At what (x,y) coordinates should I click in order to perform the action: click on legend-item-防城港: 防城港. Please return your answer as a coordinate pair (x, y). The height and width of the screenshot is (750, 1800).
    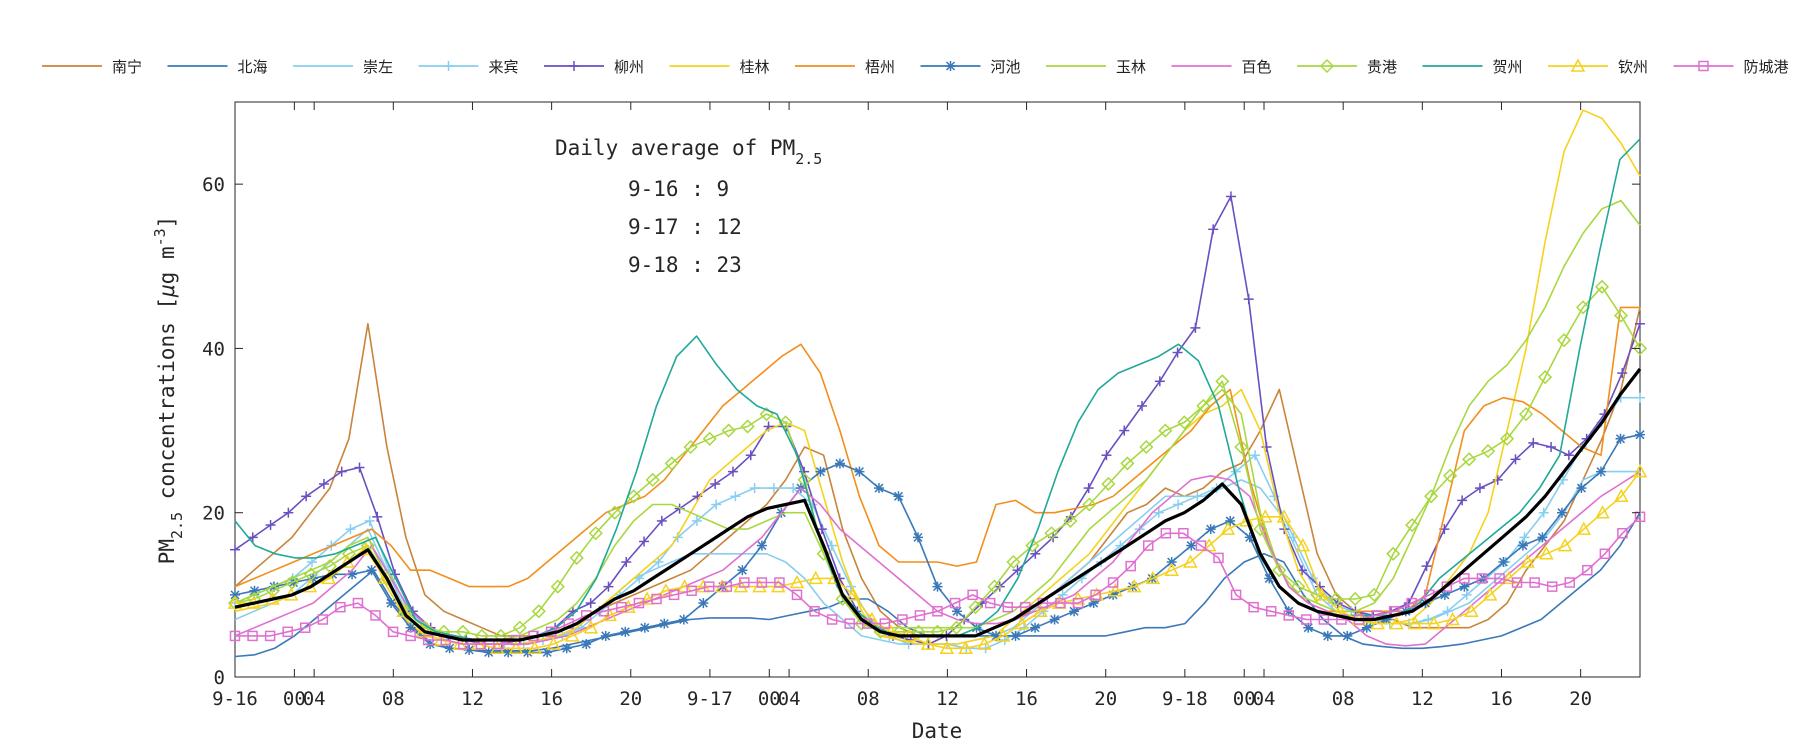
    Looking at the image, I should click on (1731, 67).